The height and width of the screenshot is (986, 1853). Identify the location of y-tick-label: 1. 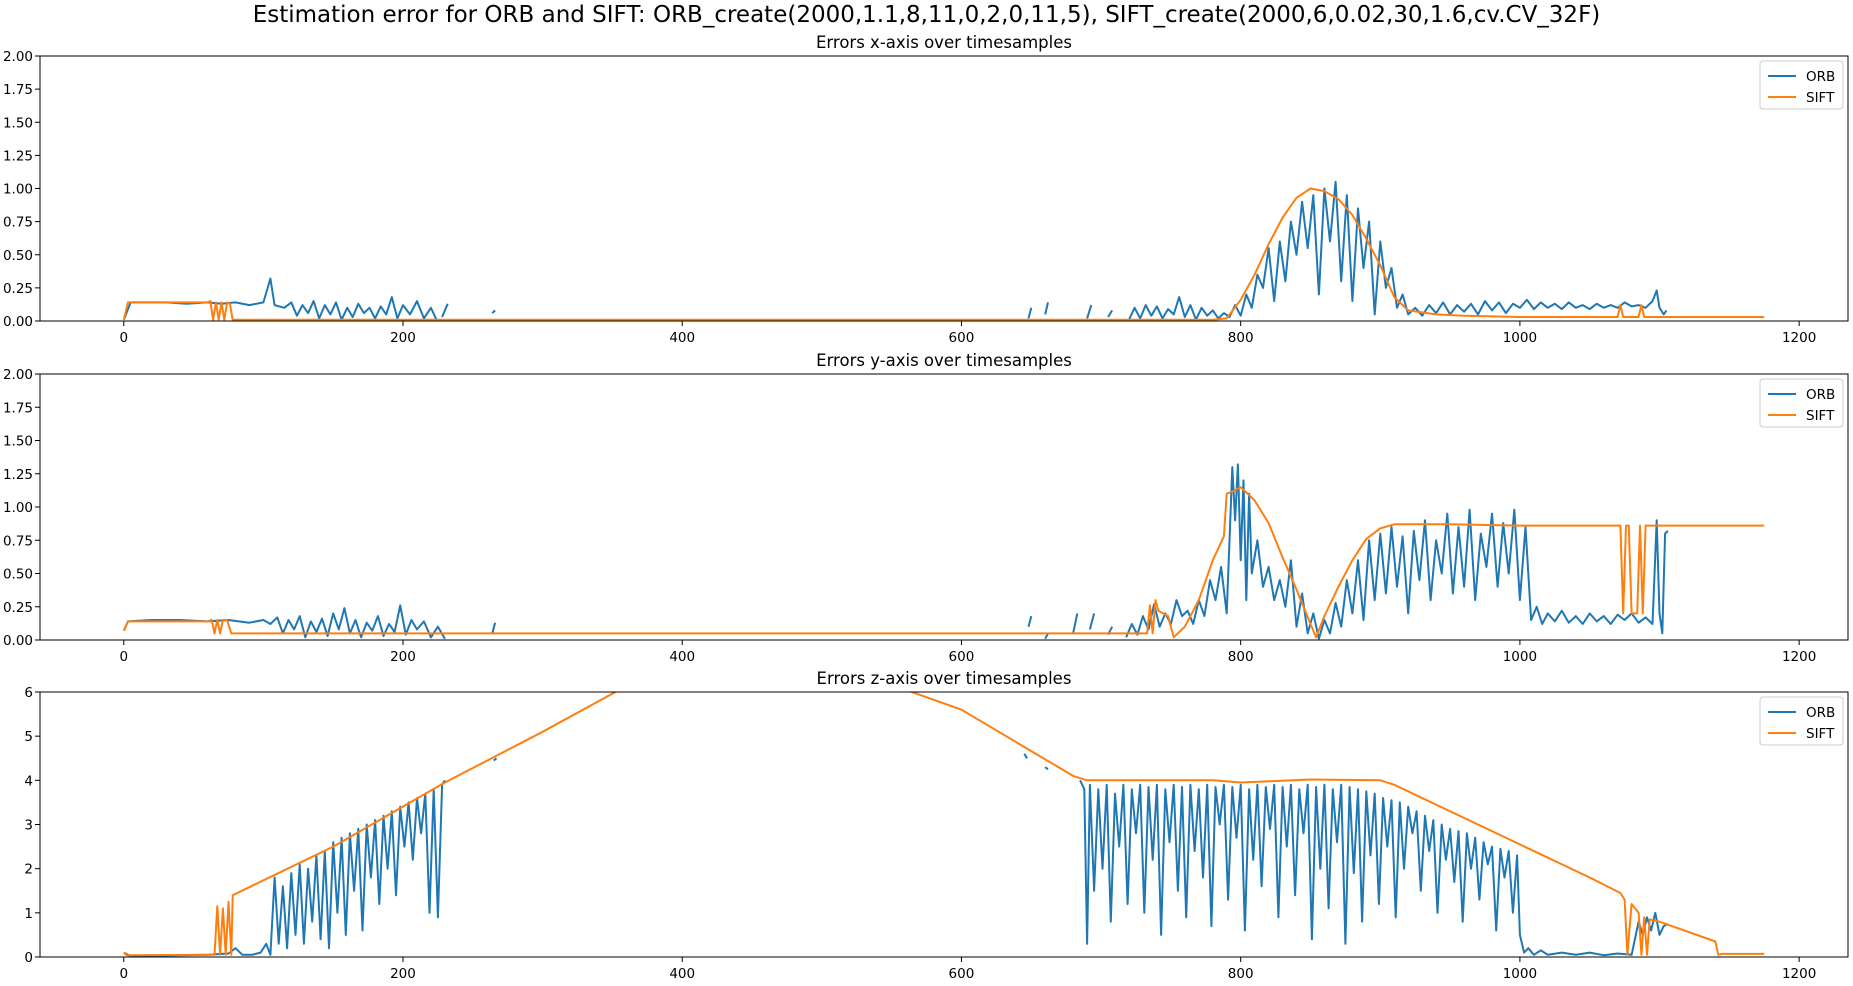
(28, 914).